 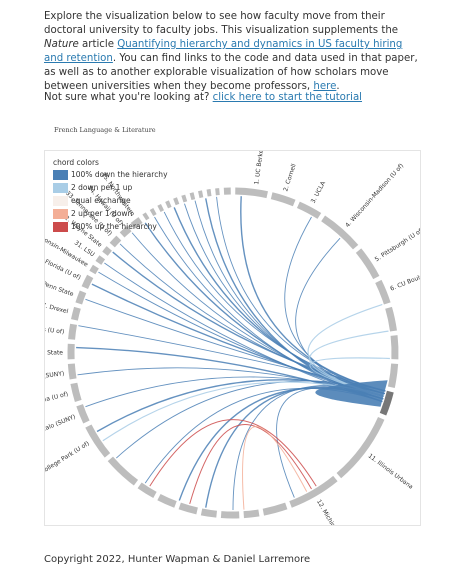 What do you see at coordinates (102, 213) in the screenshot?
I see `legend-label: 2 up per 1 down` at bounding box center [102, 213].